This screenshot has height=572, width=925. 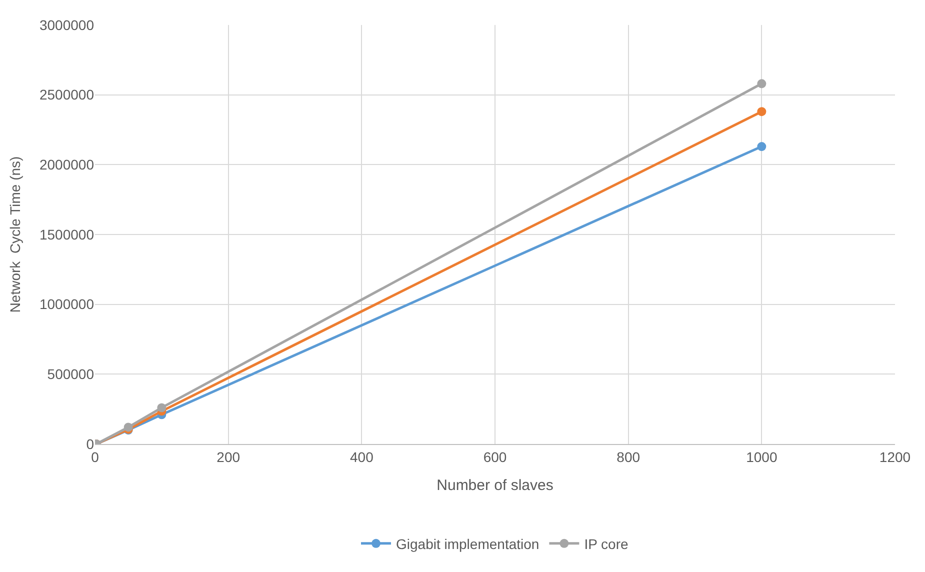 I want to click on y-tick-label: 500000, so click(x=70, y=374).